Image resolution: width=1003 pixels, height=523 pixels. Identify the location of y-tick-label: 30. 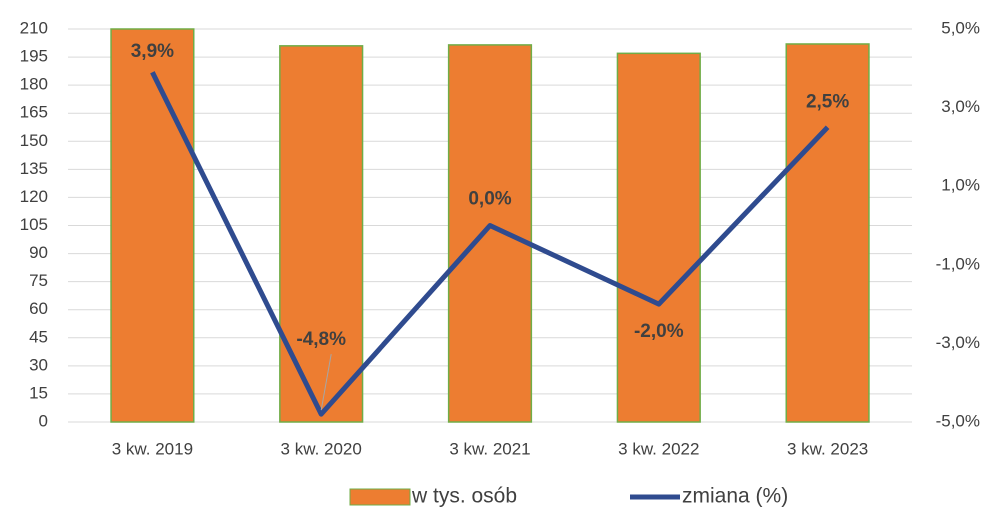
(38, 364).